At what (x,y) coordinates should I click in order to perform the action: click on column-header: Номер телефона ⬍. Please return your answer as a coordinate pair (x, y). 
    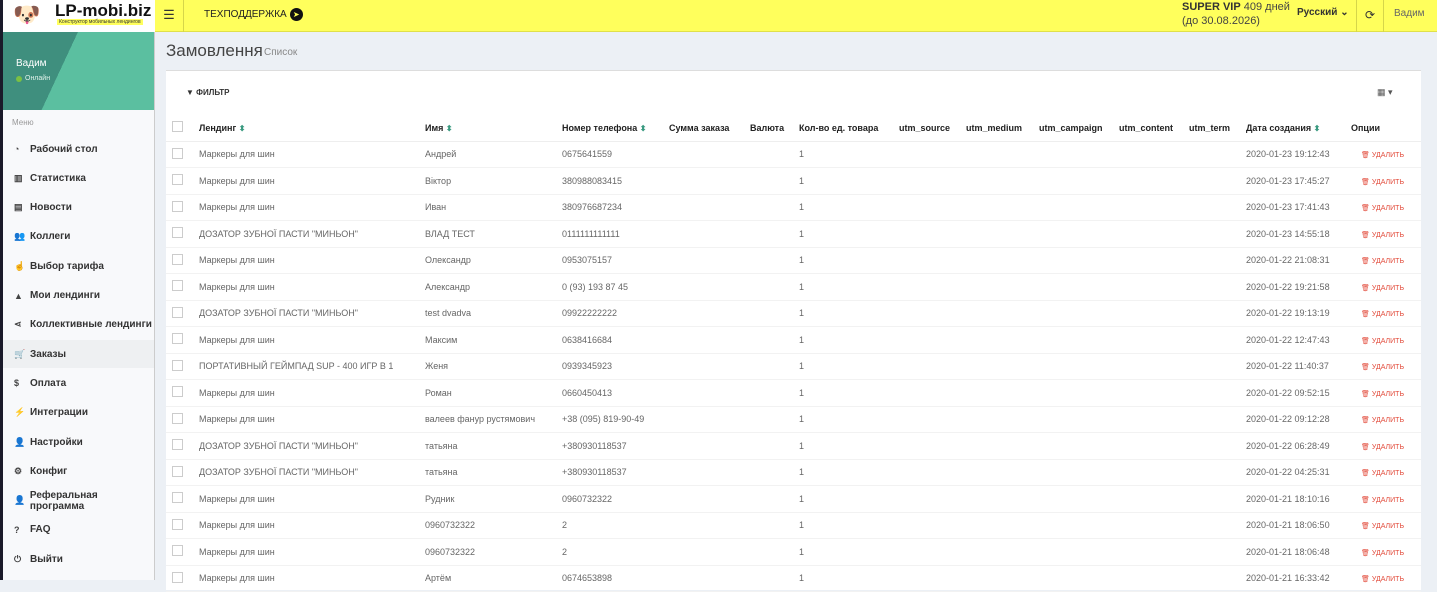
    Looking at the image, I should click on (611, 128).